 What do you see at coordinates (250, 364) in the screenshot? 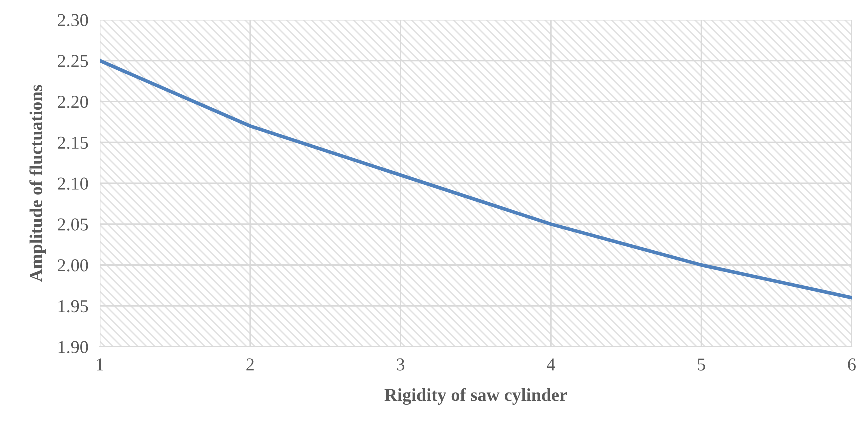
I see `x-tick-label: 2` at bounding box center [250, 364].